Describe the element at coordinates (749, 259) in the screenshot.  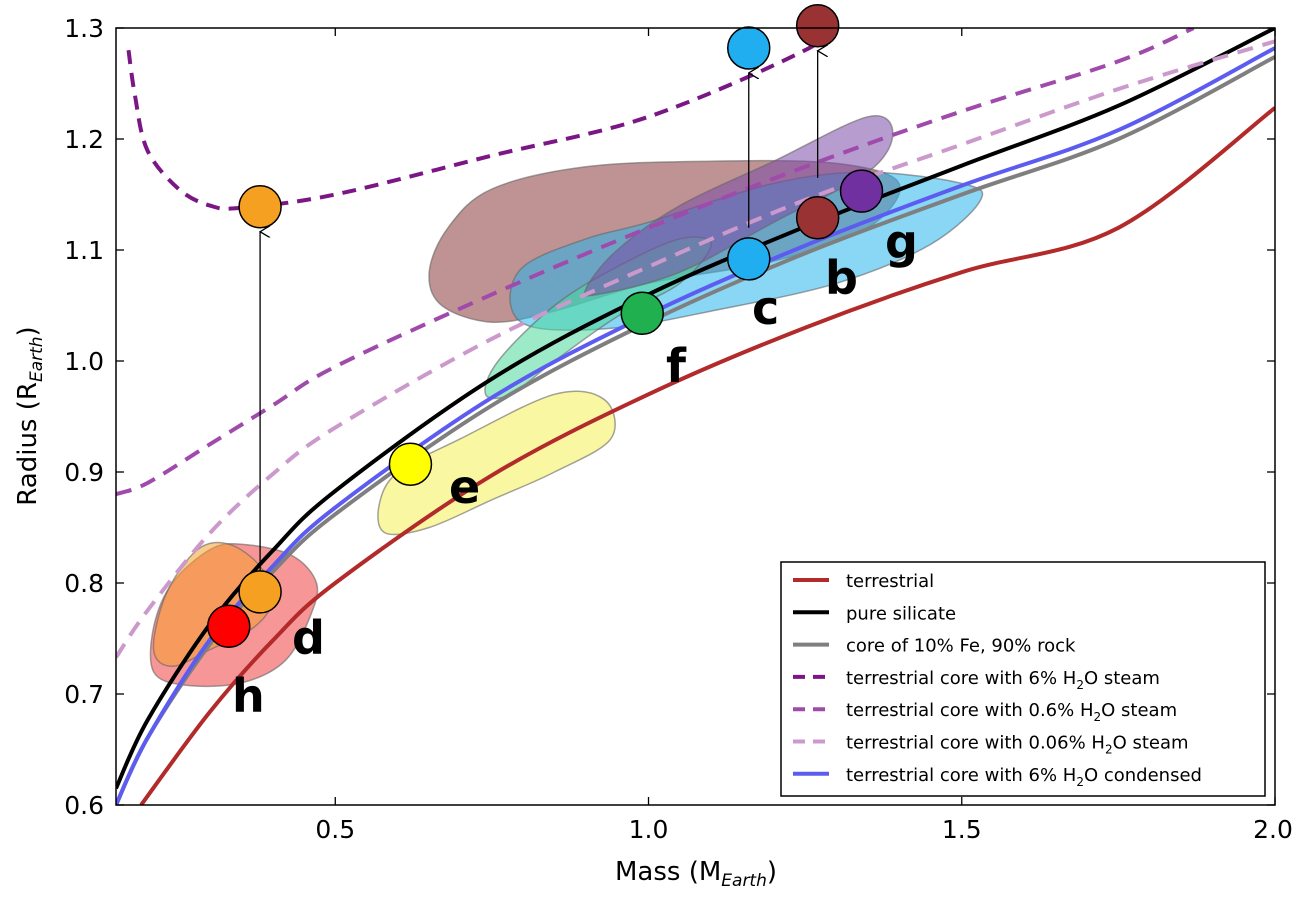
I see `planet-point-c` at that location.